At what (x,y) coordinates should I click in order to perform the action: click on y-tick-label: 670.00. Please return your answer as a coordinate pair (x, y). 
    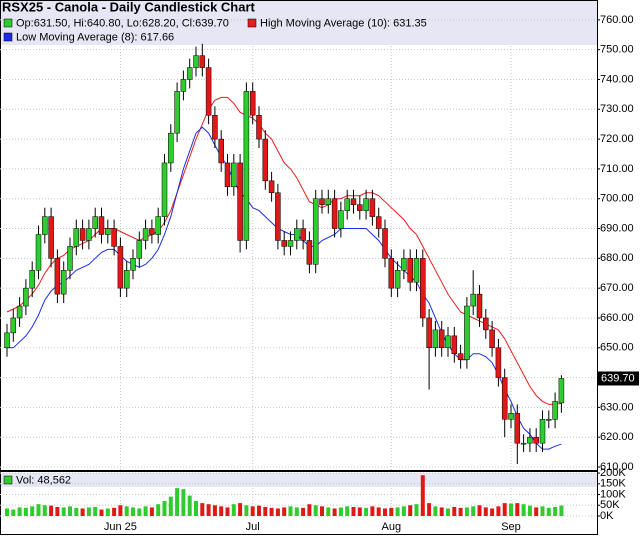
    Looking at the image, I should click on (617, 288).